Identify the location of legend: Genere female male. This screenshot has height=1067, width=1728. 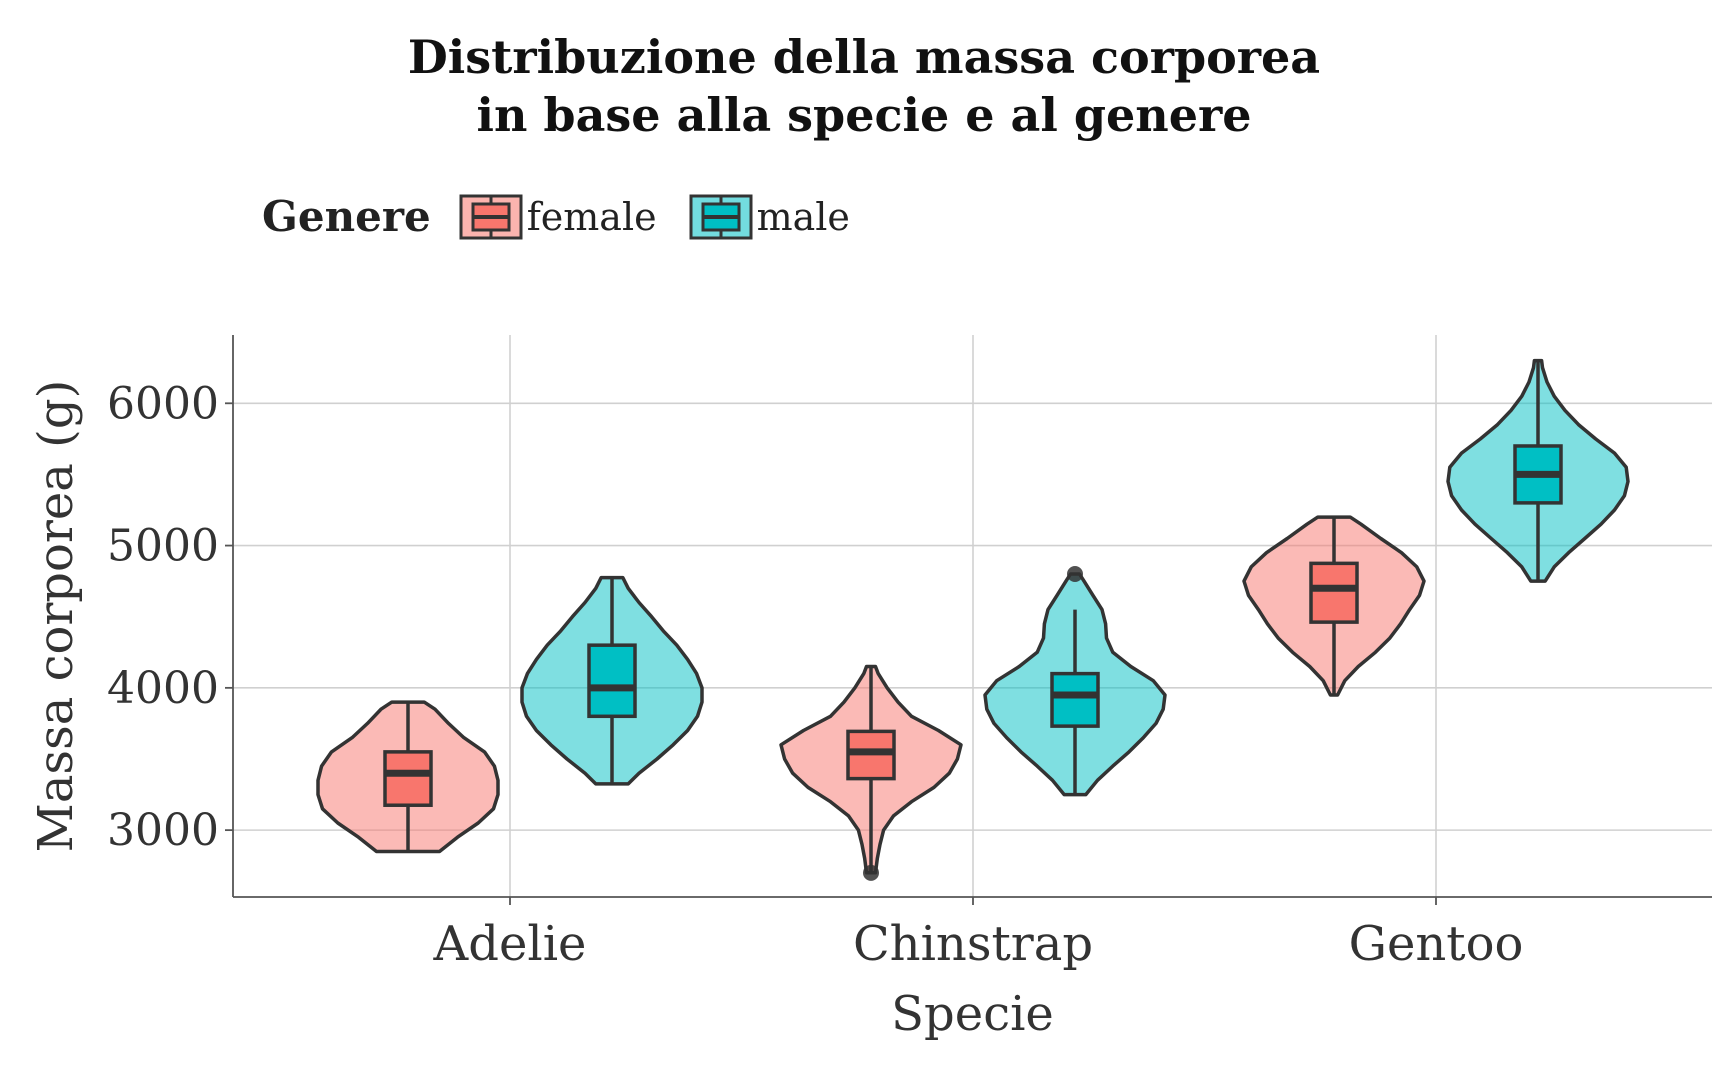
(567, 216).